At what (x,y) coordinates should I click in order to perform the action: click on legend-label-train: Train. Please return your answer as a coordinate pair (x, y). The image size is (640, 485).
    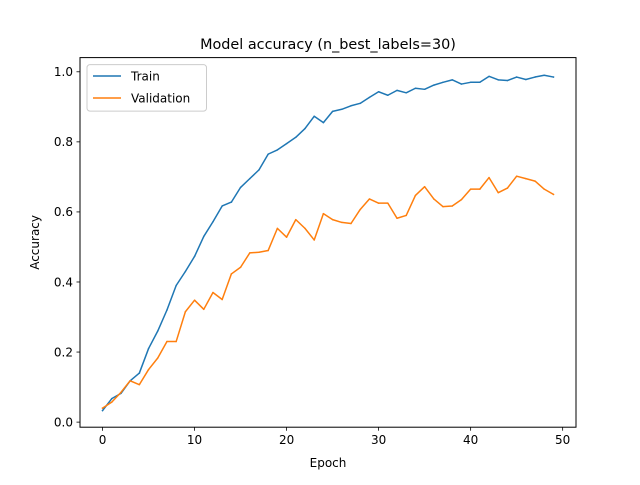
    Looking at the image, I should click on (145, 77).